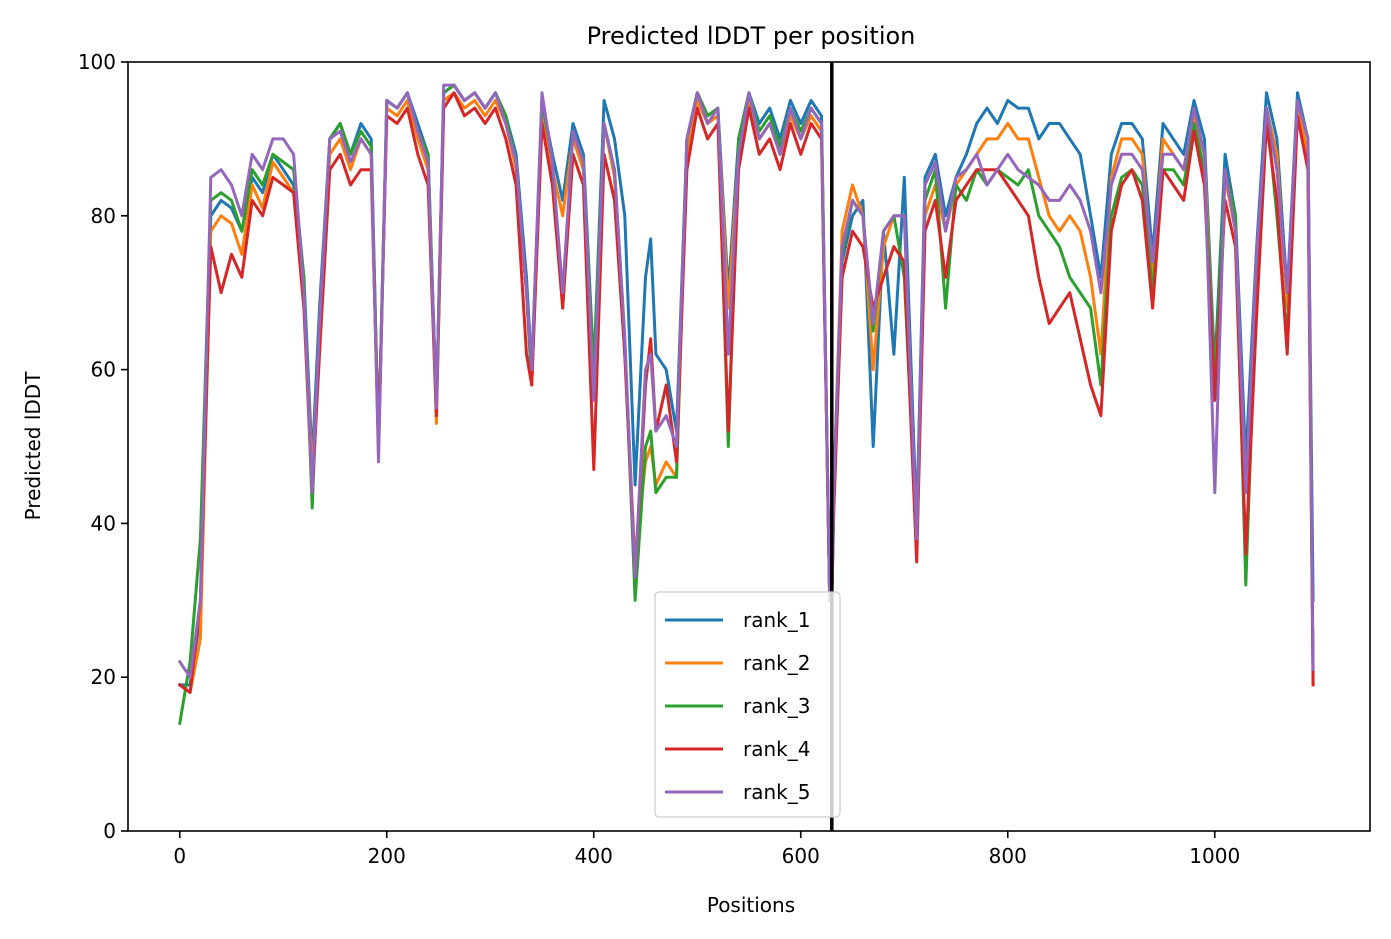 The image size is (1391, 939). Describe the element at coordinates (776, 663) in the screenshot. I see `legend-label-rank_2: rank_2` at that location.